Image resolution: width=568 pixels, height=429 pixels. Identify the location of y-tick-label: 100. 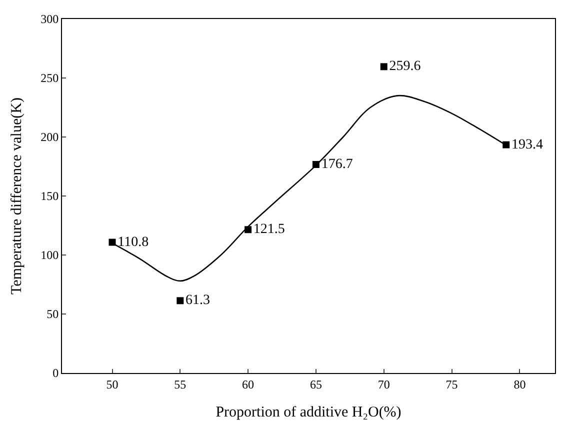
(49, 255).